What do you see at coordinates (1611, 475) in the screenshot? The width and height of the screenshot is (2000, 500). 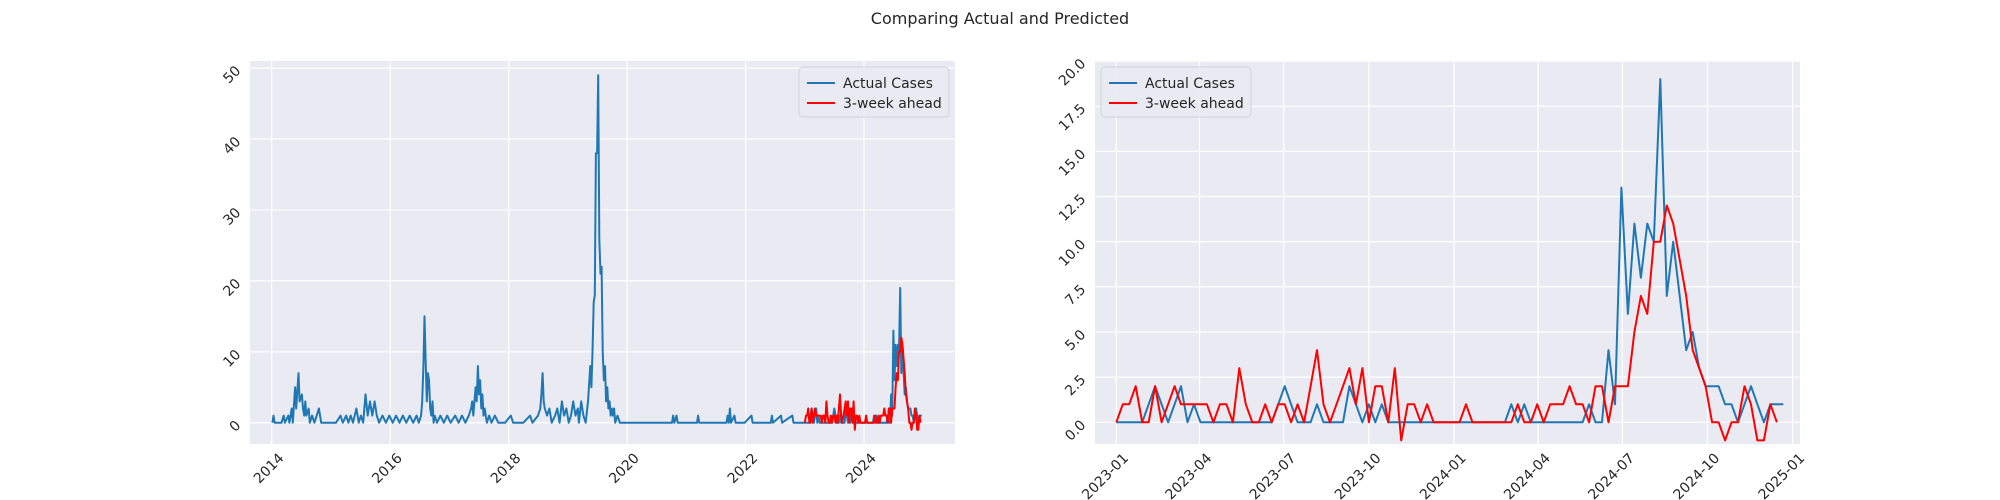 I see `x-tick-label: 2024-07` at bounding box center [1611, 475].